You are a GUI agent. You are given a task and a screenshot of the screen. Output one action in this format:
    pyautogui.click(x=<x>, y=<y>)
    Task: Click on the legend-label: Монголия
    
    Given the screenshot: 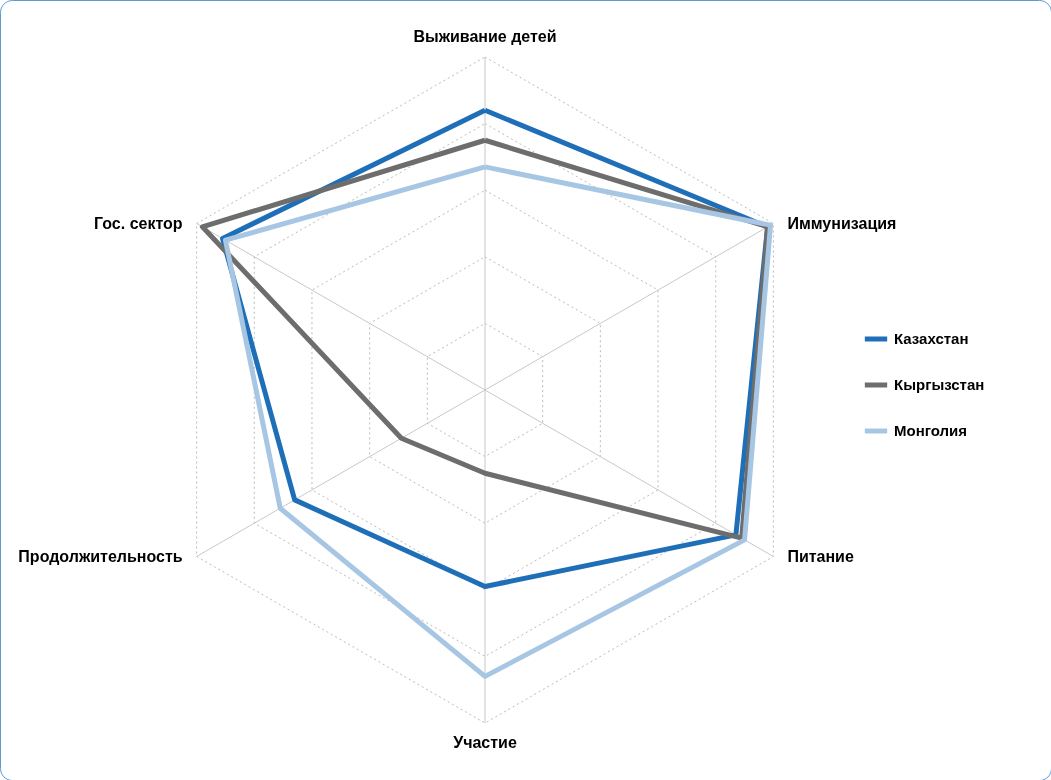 What is the action you would take?
    pyautogui.click(x=931, y=430)
    